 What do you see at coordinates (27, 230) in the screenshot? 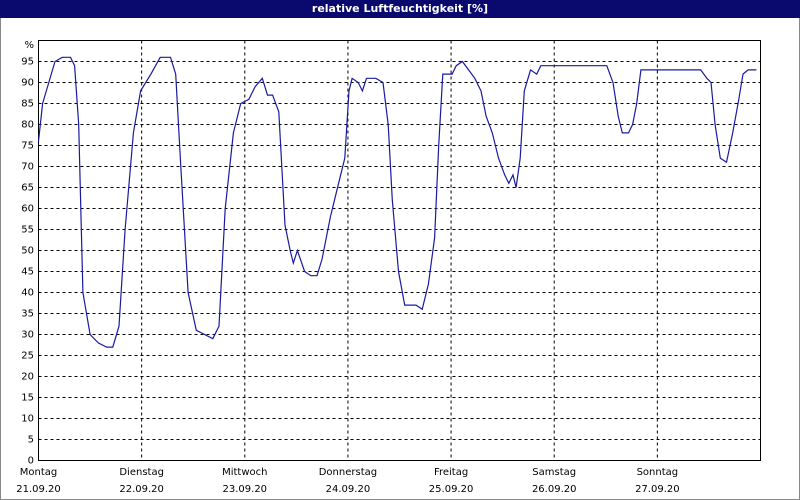
I see `y-tick-label: 55` at bounding box center [27, 230].